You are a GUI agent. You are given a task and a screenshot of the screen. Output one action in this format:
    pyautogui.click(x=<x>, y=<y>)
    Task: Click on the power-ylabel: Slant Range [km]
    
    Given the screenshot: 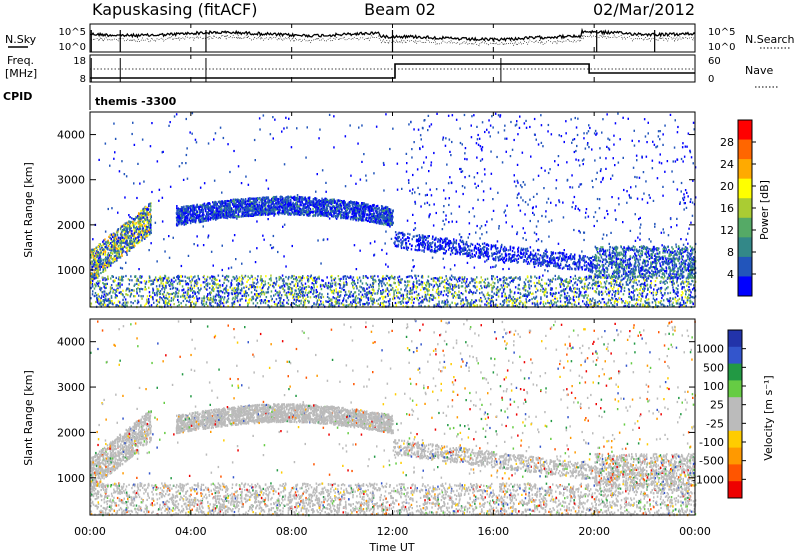 What is the action you would take?
    pyautogui.click(x=28, y=210)
    